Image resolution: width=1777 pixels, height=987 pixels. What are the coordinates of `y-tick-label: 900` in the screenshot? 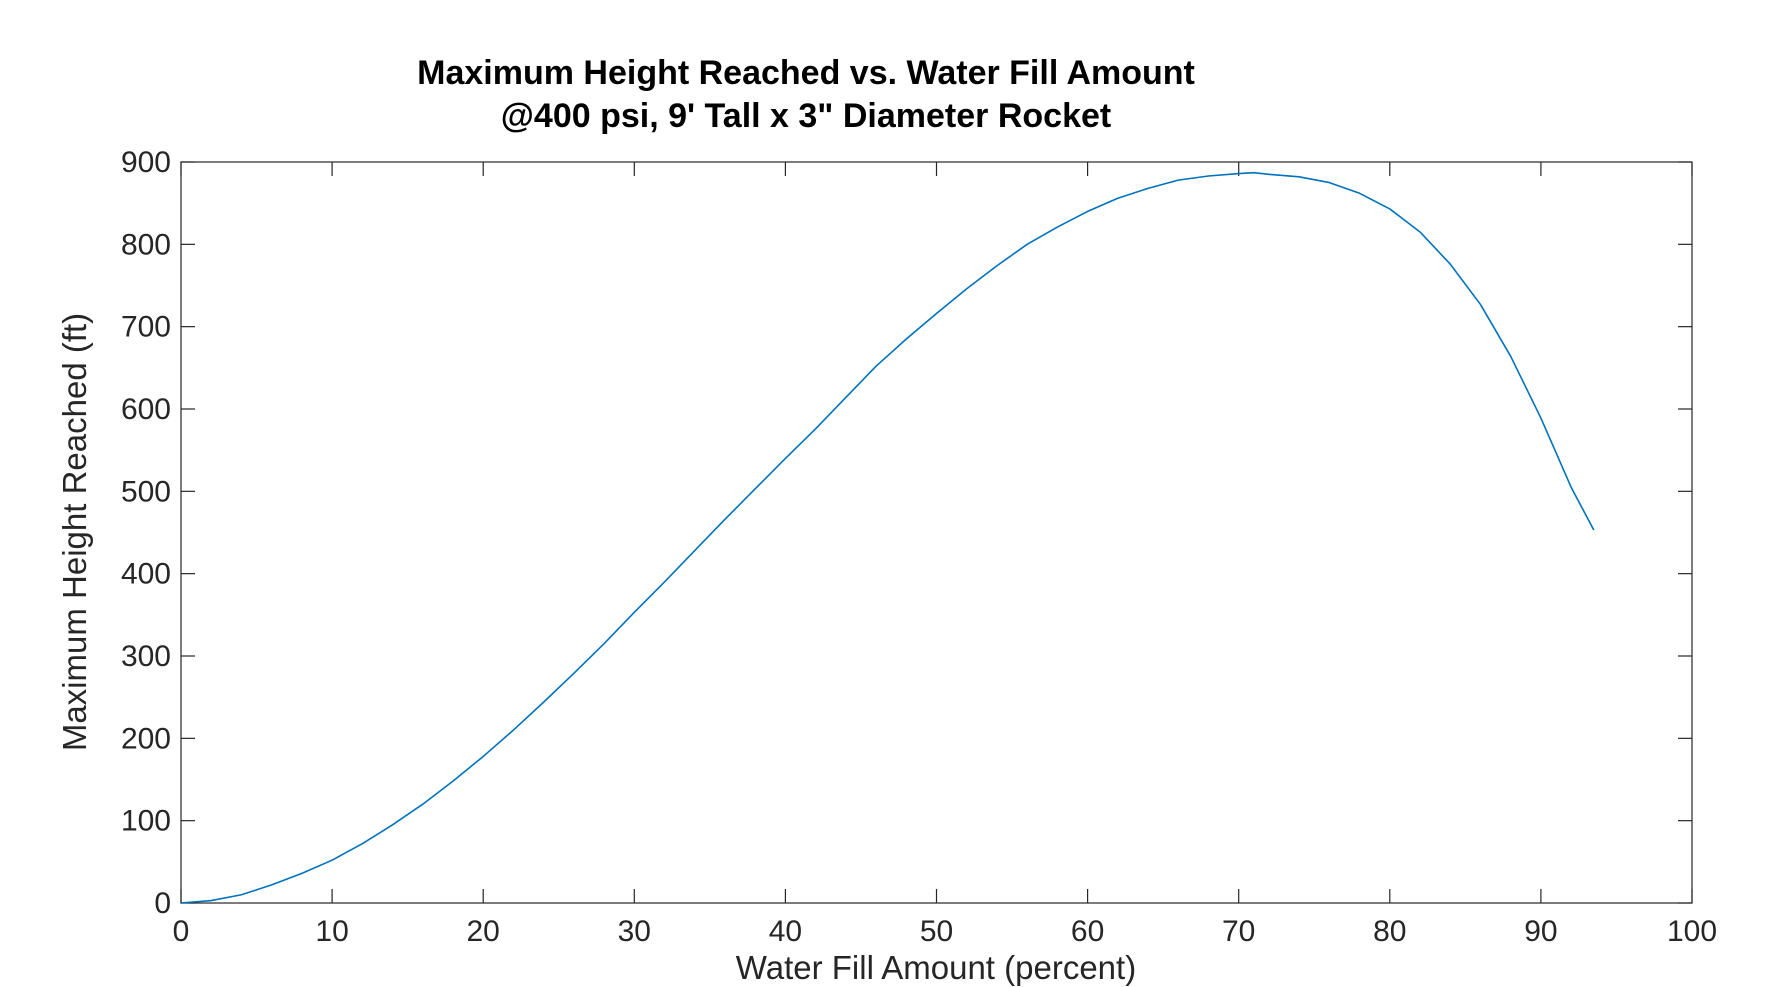 It's located at (146, 162).